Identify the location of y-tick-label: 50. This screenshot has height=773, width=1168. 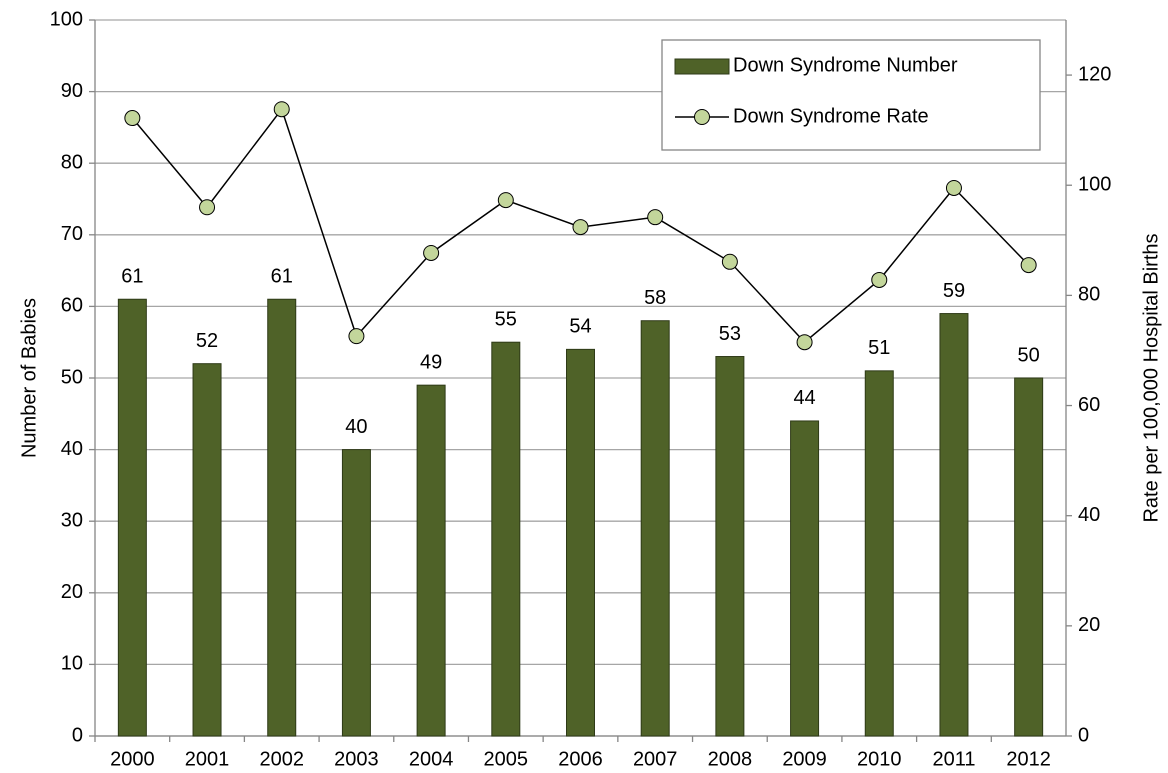
(72, 377).